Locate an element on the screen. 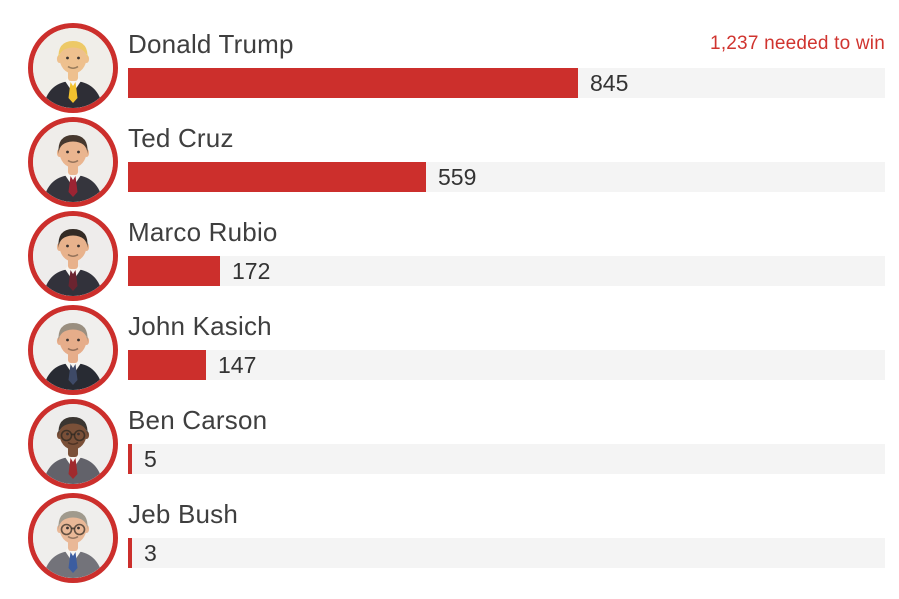 The width and height of the screenshot is (899, 599). candidate-content: Ted Cruz 559 is located at coordinates (513, 154).